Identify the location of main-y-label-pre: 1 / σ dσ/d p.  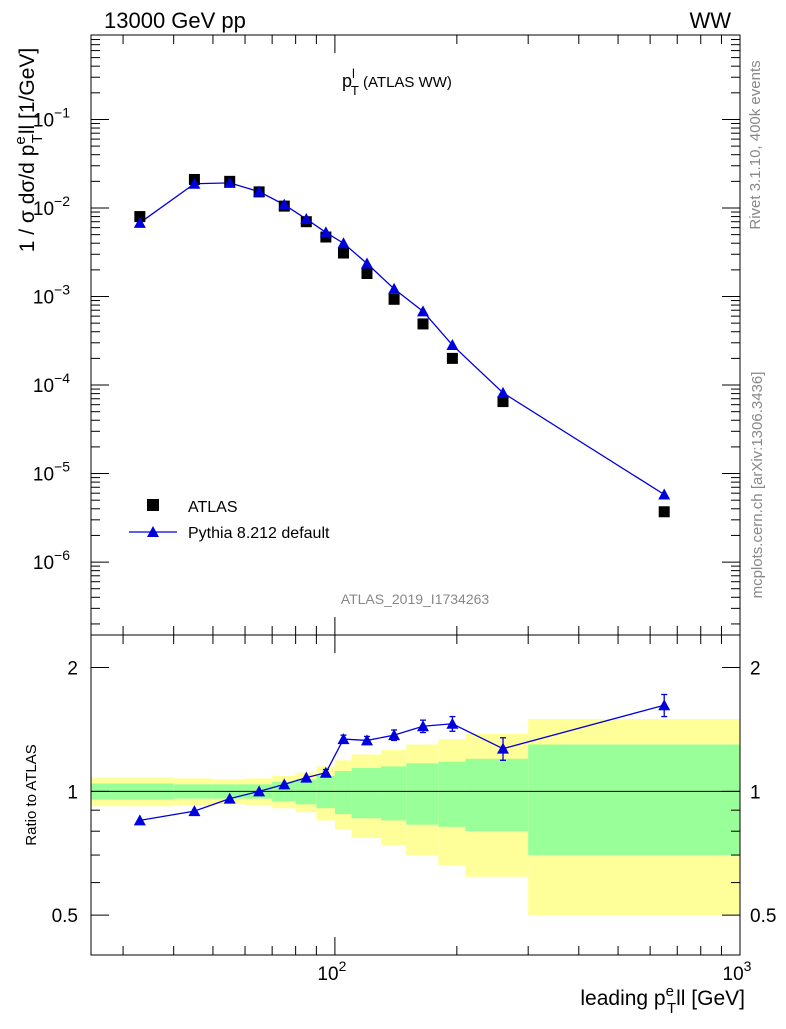
(27, 199).